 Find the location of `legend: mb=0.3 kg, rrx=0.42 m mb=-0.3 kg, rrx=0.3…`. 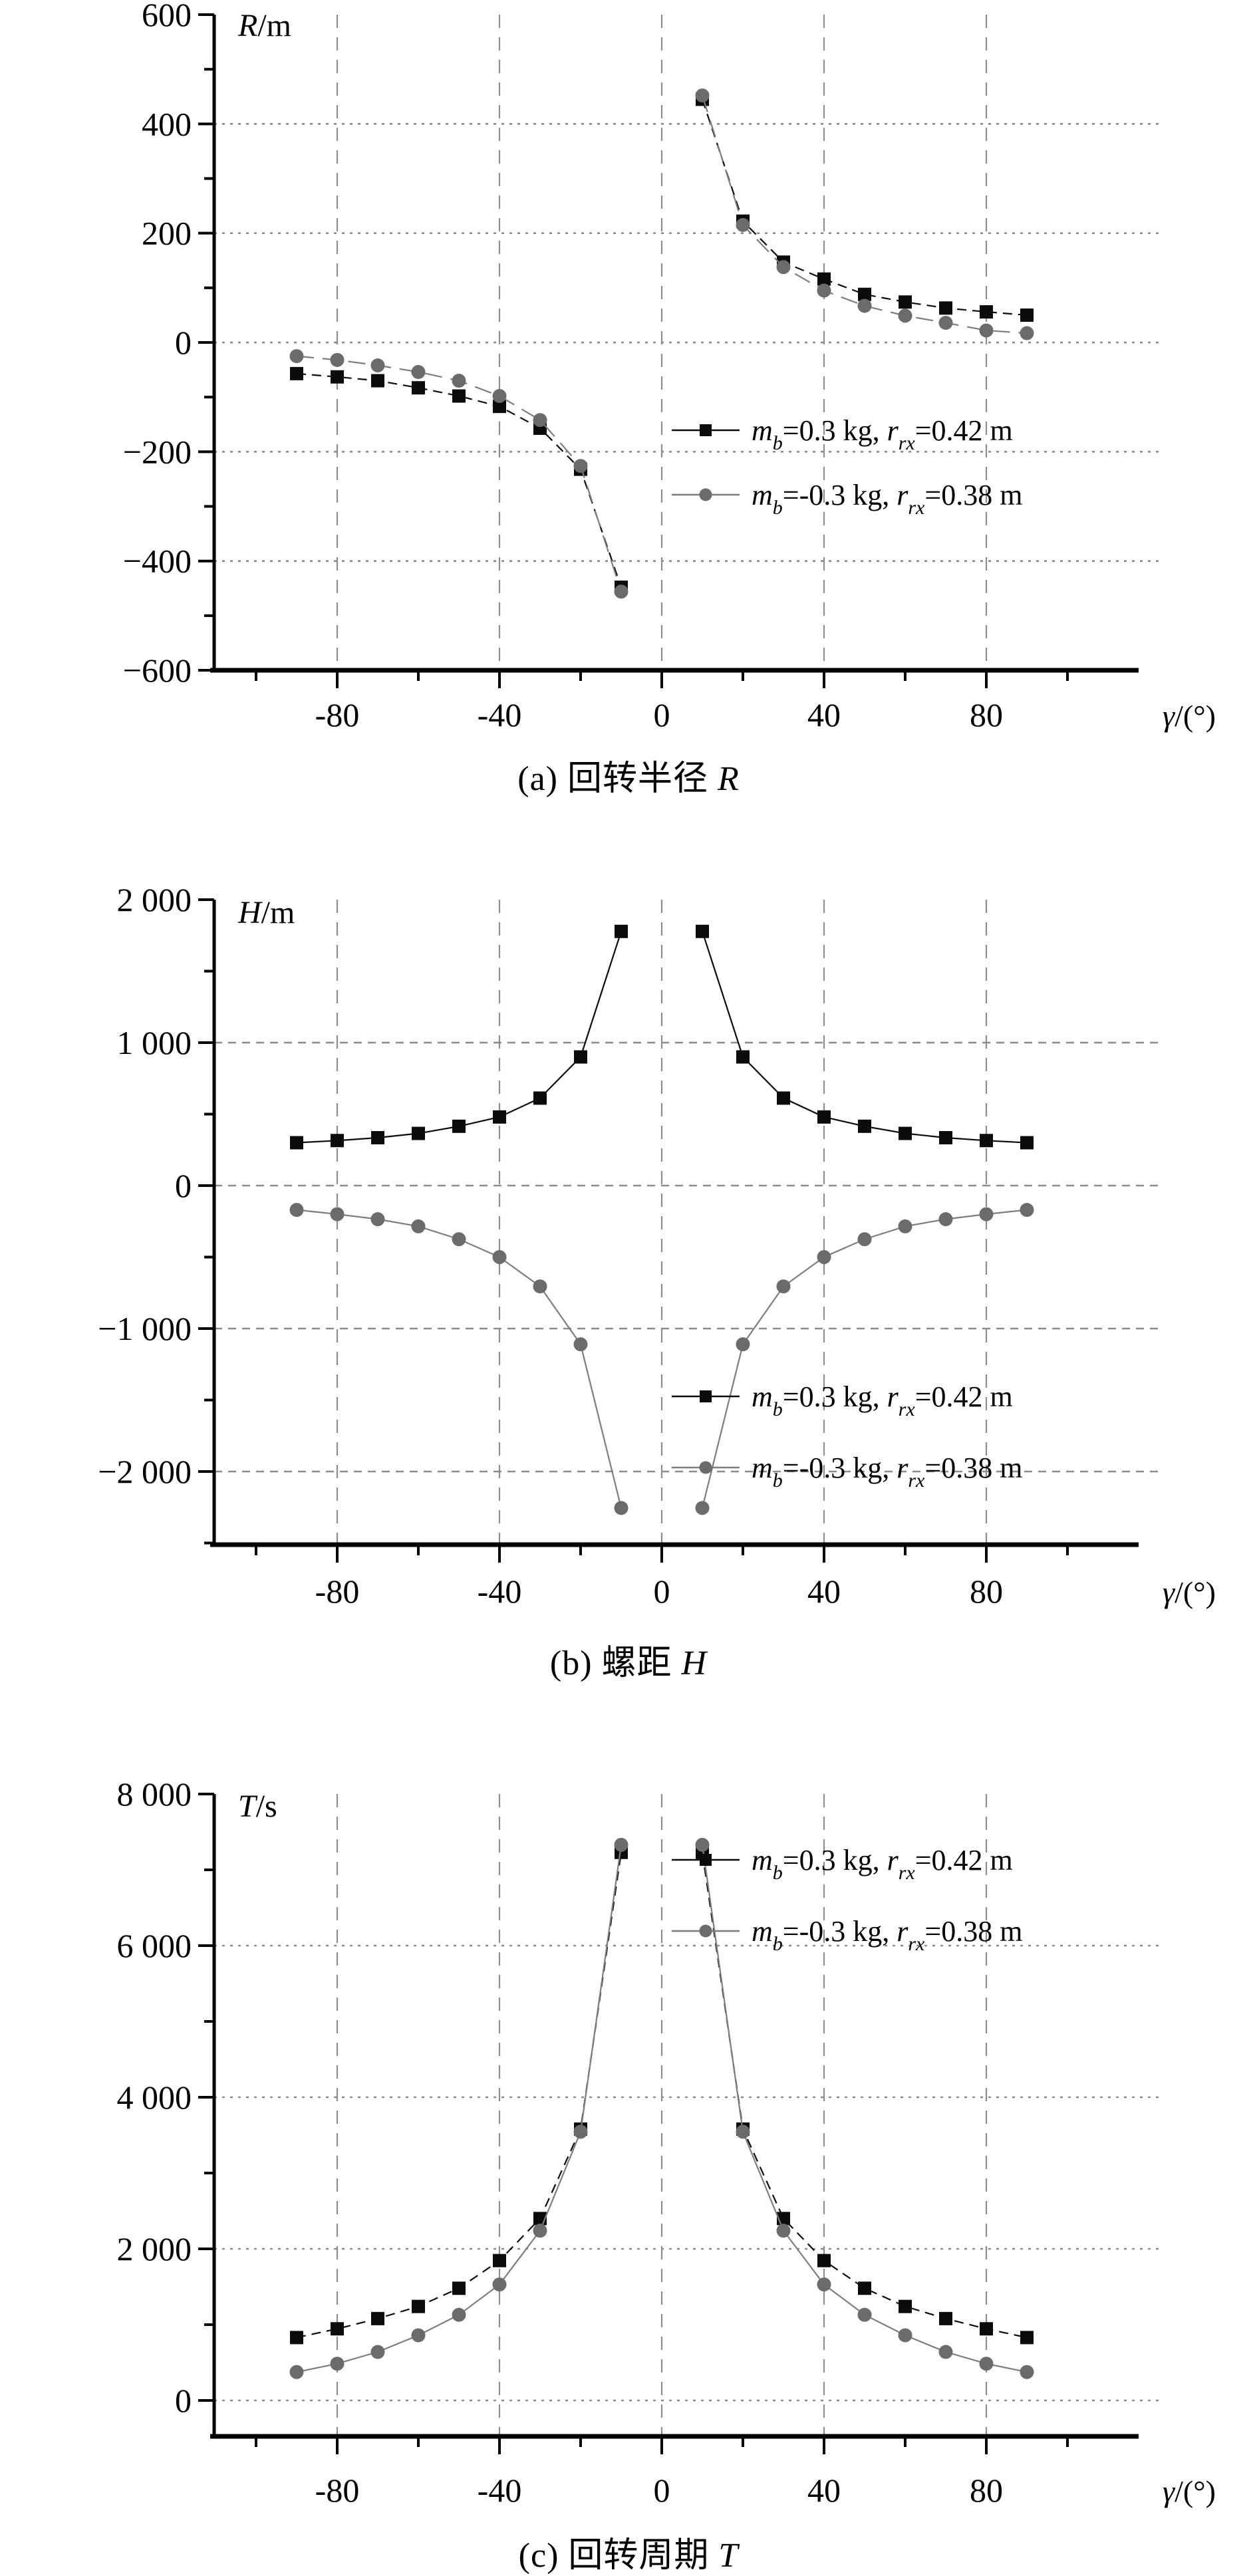

legend: mb=0.3 kg, rrx=0.42 m mb=-0.3 kg, rrx=0.3… is located at coordinates (847, 466).